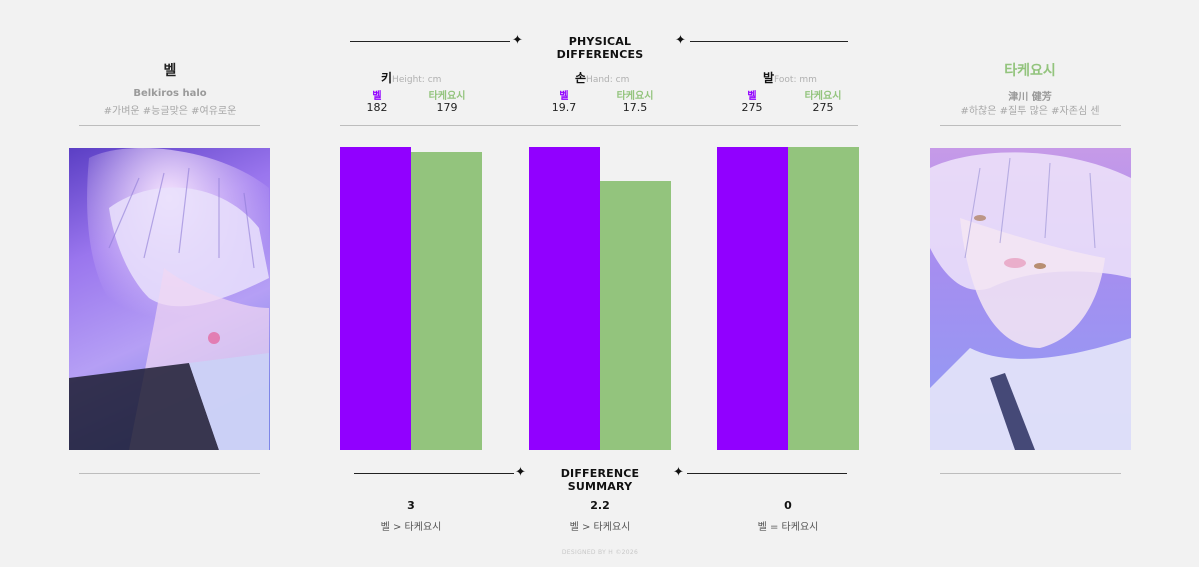 This screenshot has width=1199, height=567. Describe the element at coordinates (769, 41) in the screenshot. I see `header-rule-right` at that location.